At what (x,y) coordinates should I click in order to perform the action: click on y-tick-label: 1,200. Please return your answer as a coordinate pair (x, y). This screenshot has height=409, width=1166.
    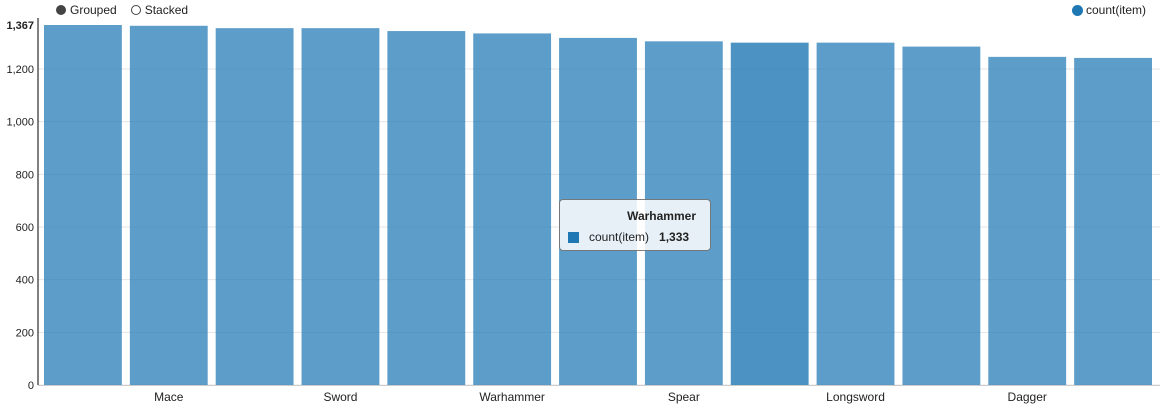
    Looking at the image, I should click on (20, 70).